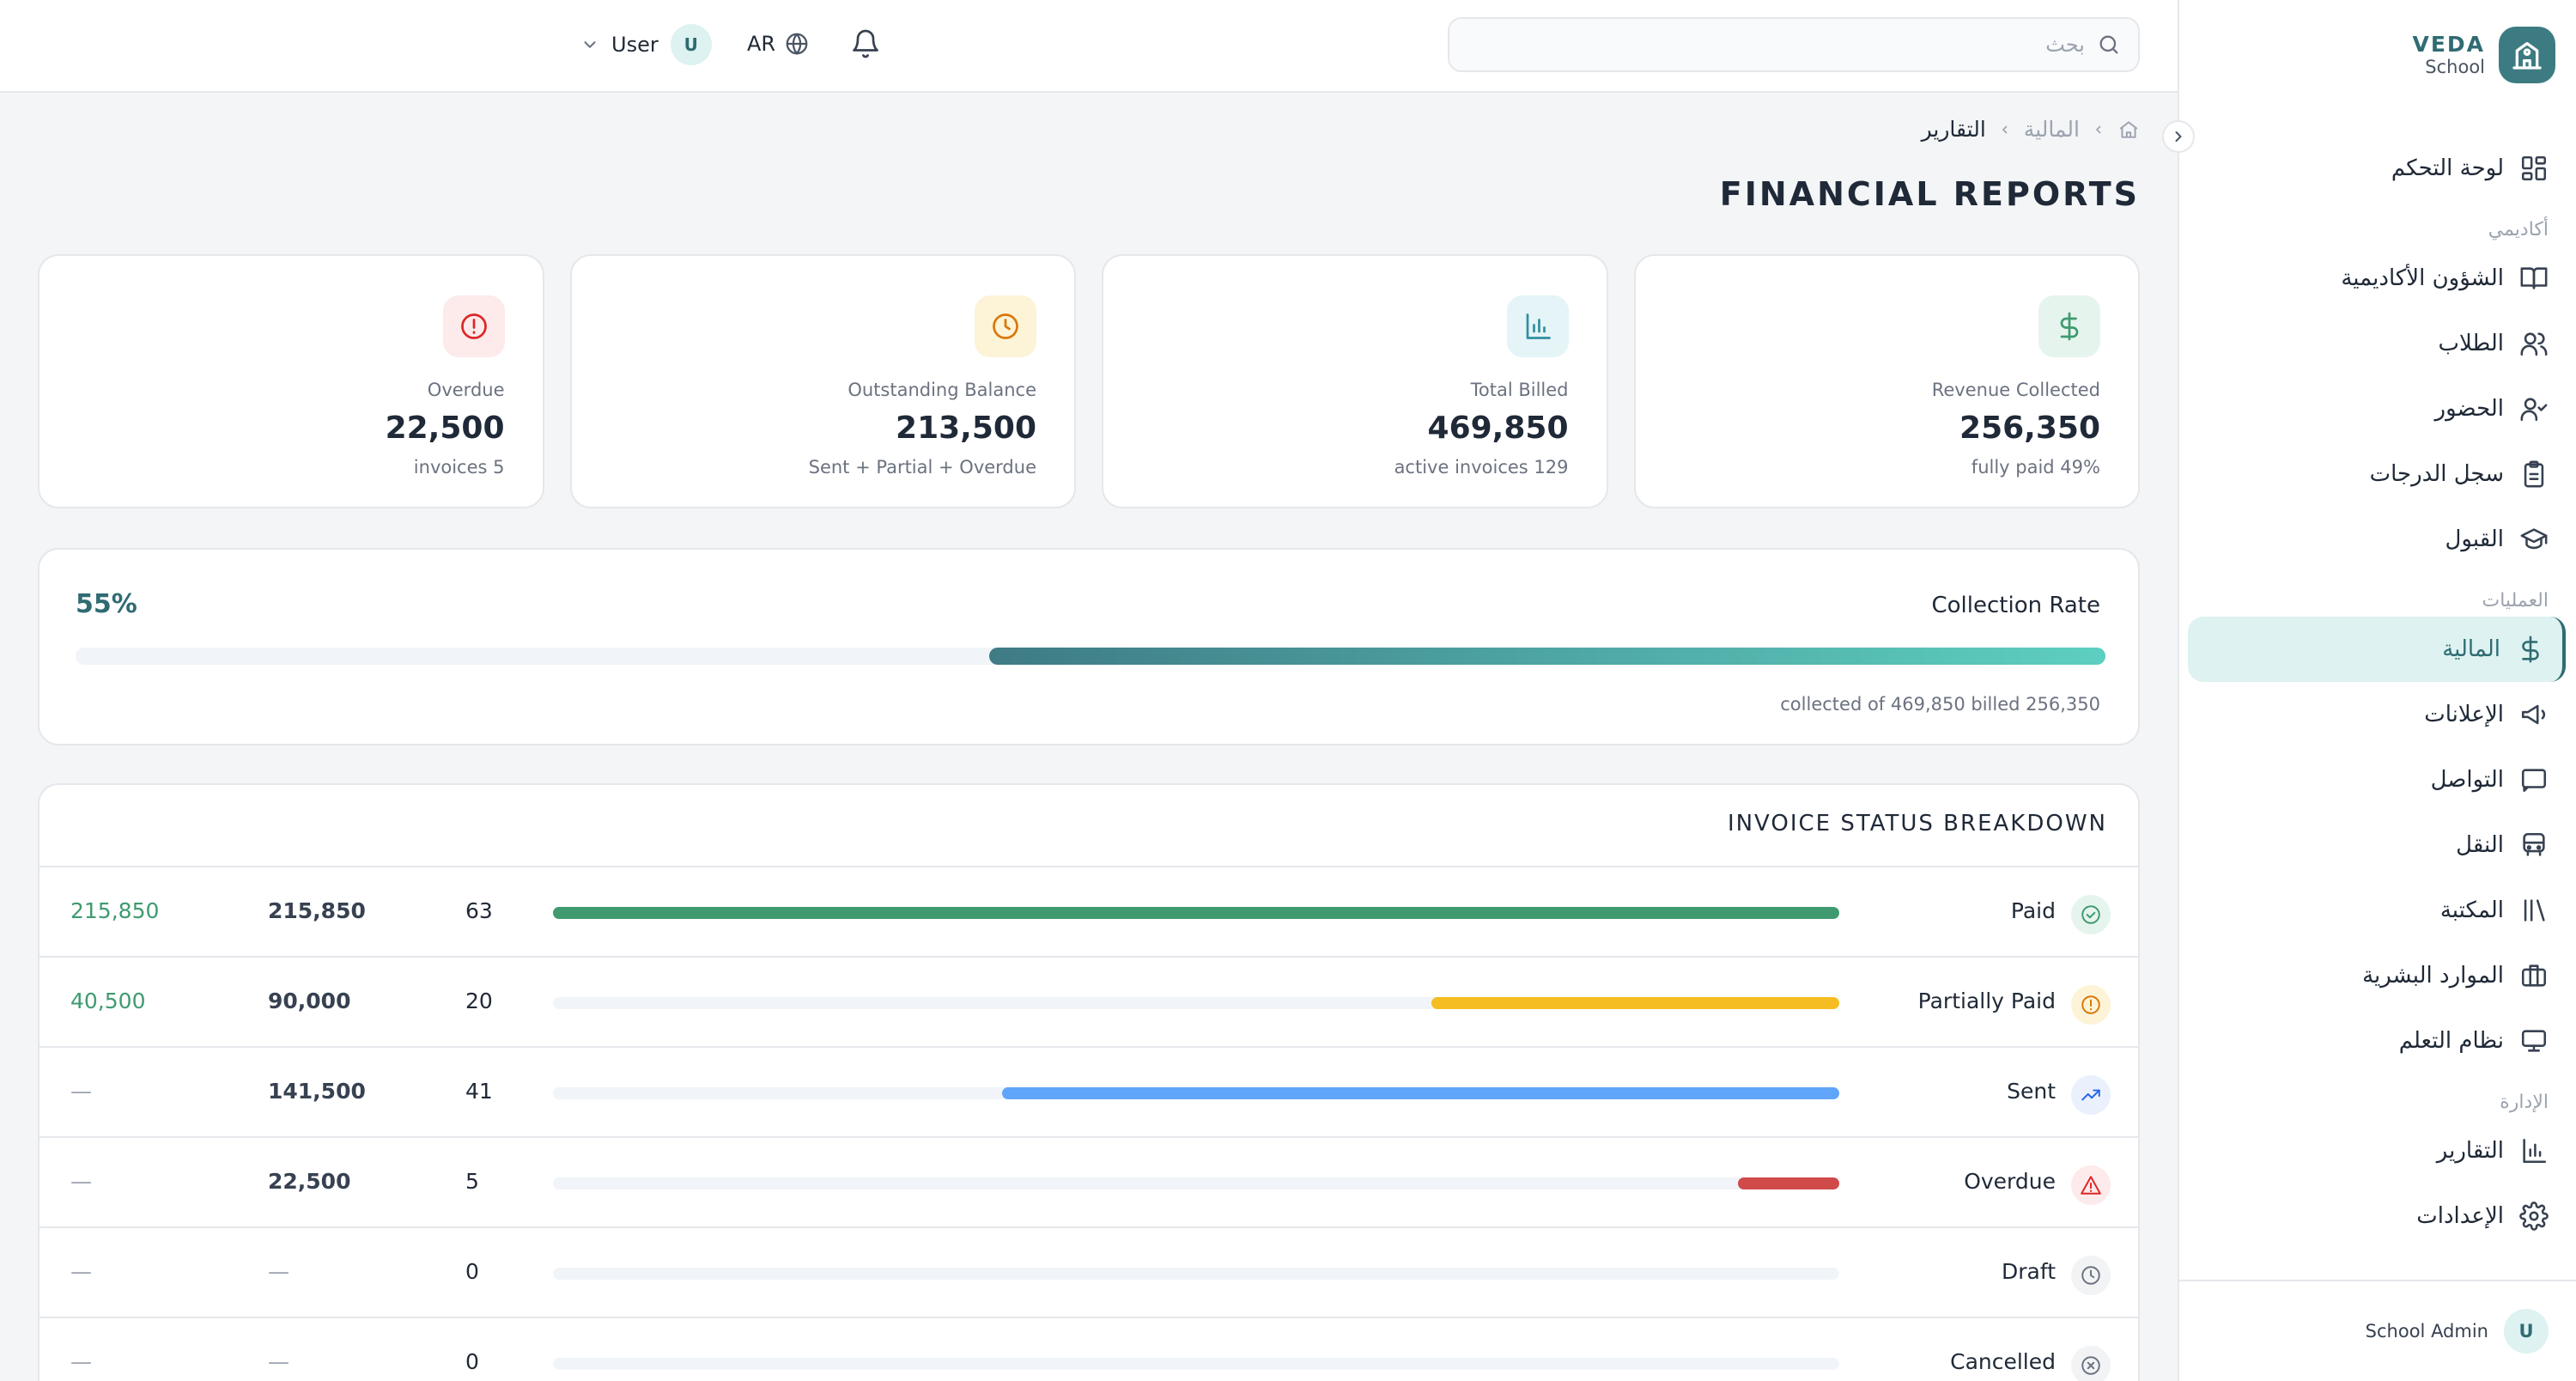  I want to click on sidebar-item-dashboard: لوحة التحكم, so click(2377, 168).